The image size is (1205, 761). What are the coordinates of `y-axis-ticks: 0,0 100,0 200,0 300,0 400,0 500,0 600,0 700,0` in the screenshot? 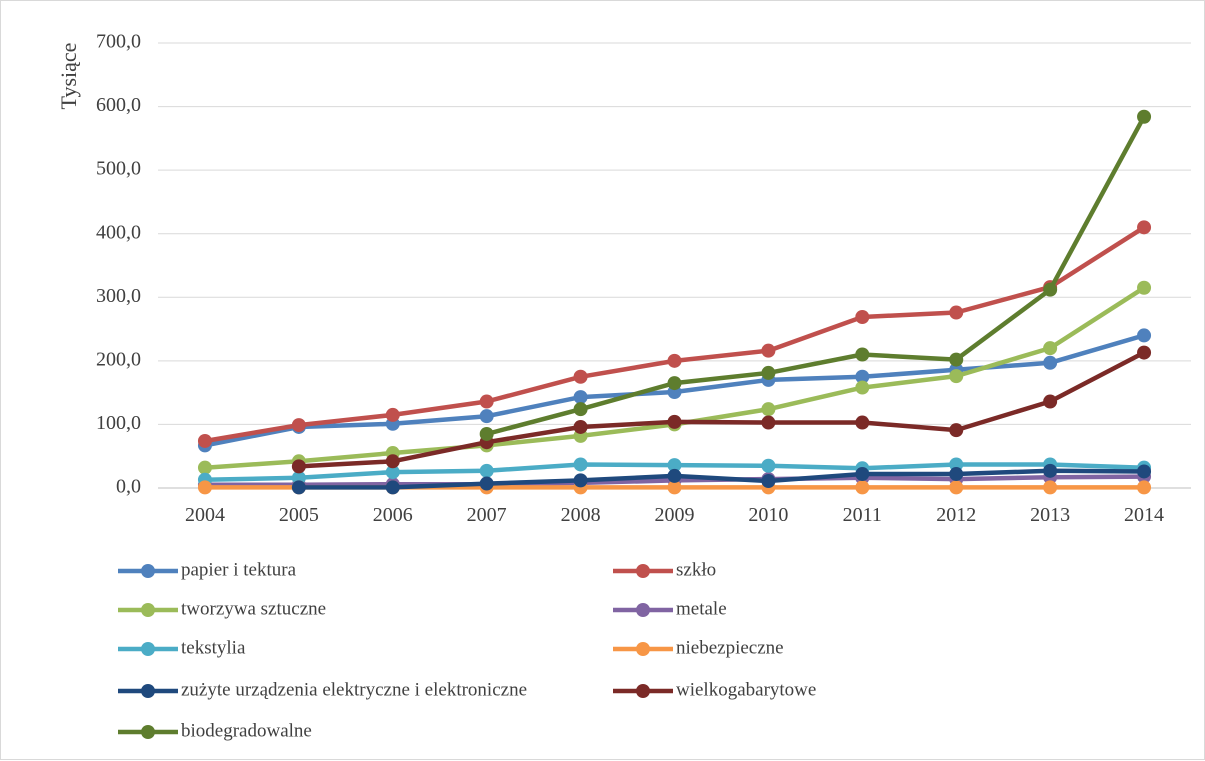 It's located at (118, 264).